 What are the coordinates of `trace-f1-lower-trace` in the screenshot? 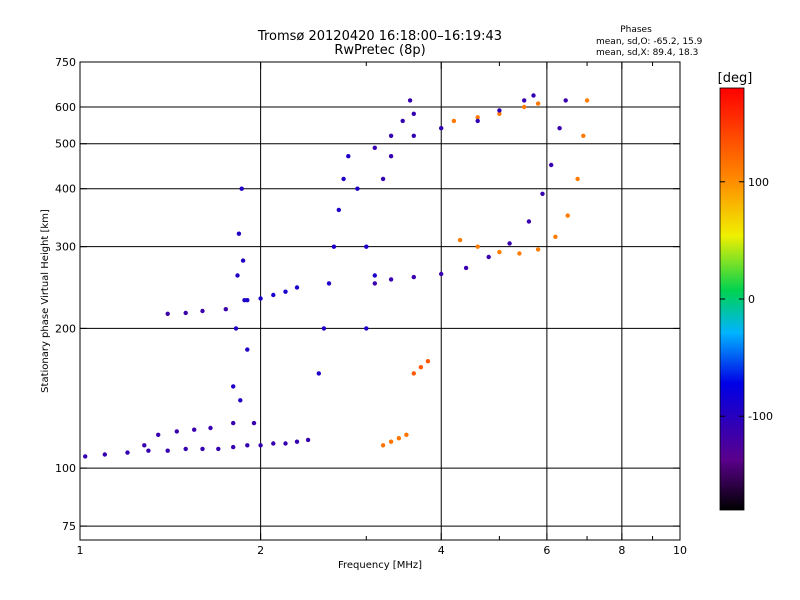 It's located at (196, 311).